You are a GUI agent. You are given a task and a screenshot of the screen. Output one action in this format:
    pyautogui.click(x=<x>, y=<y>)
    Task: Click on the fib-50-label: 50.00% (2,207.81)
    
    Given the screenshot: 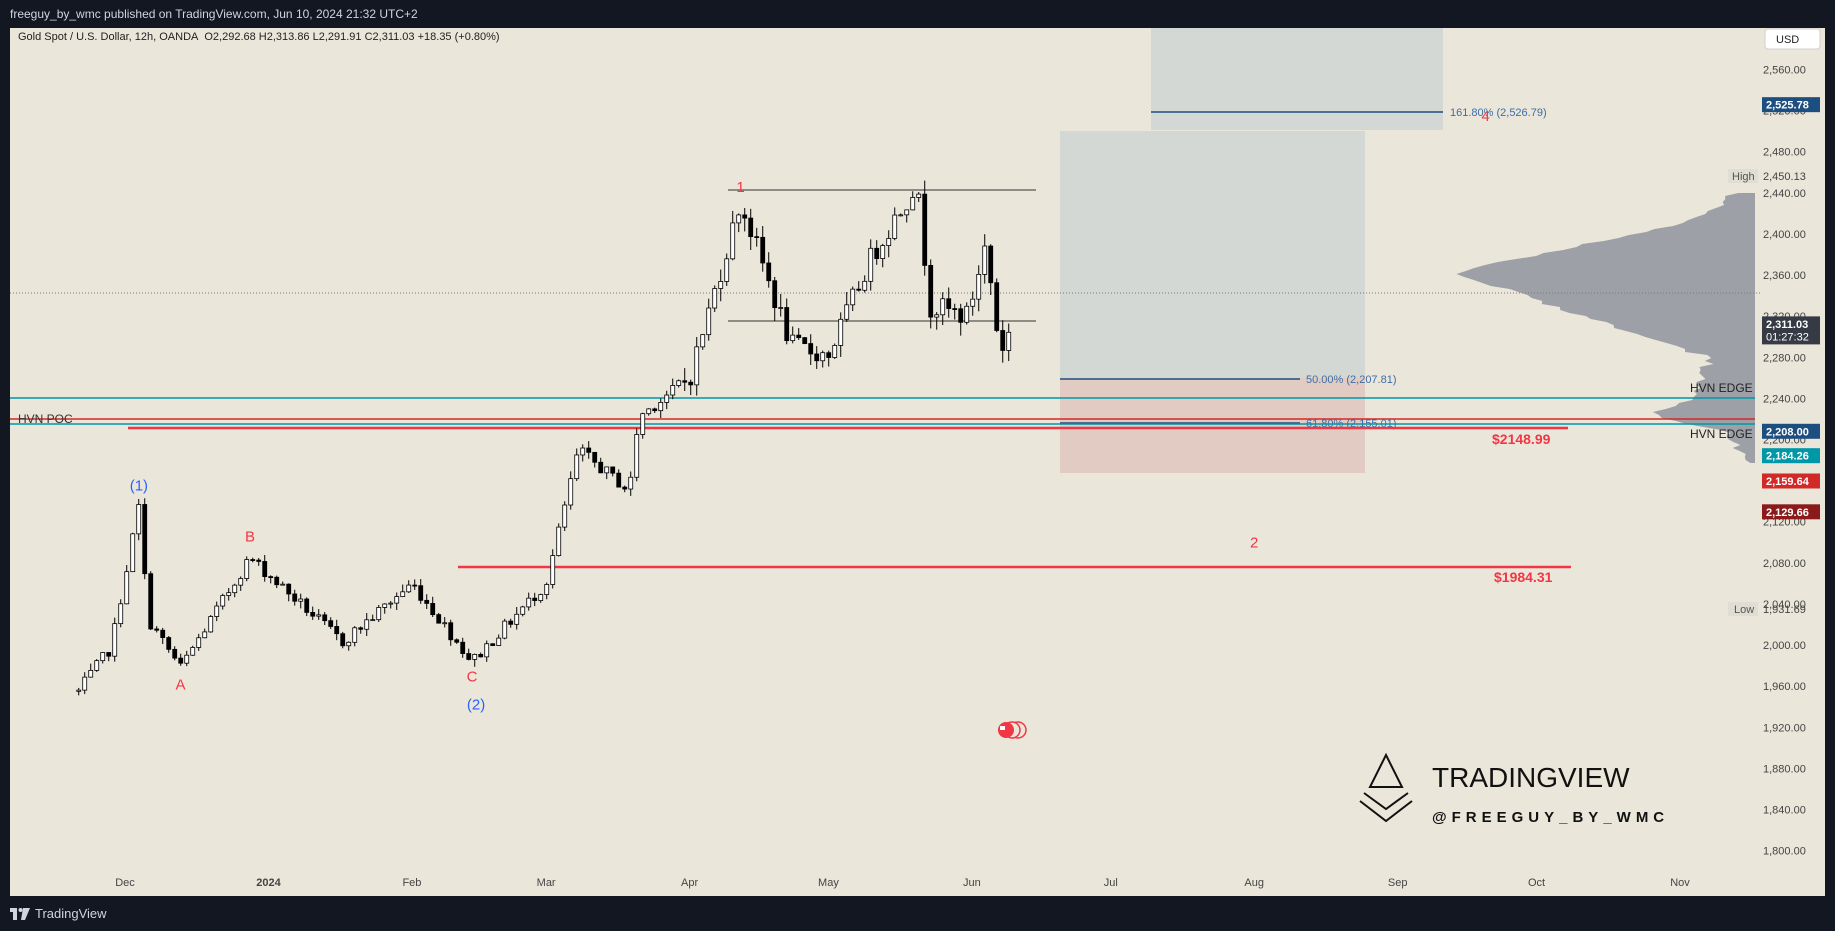 What is the action you would take?
    pyautogui.click(x=1351, y=380)
    